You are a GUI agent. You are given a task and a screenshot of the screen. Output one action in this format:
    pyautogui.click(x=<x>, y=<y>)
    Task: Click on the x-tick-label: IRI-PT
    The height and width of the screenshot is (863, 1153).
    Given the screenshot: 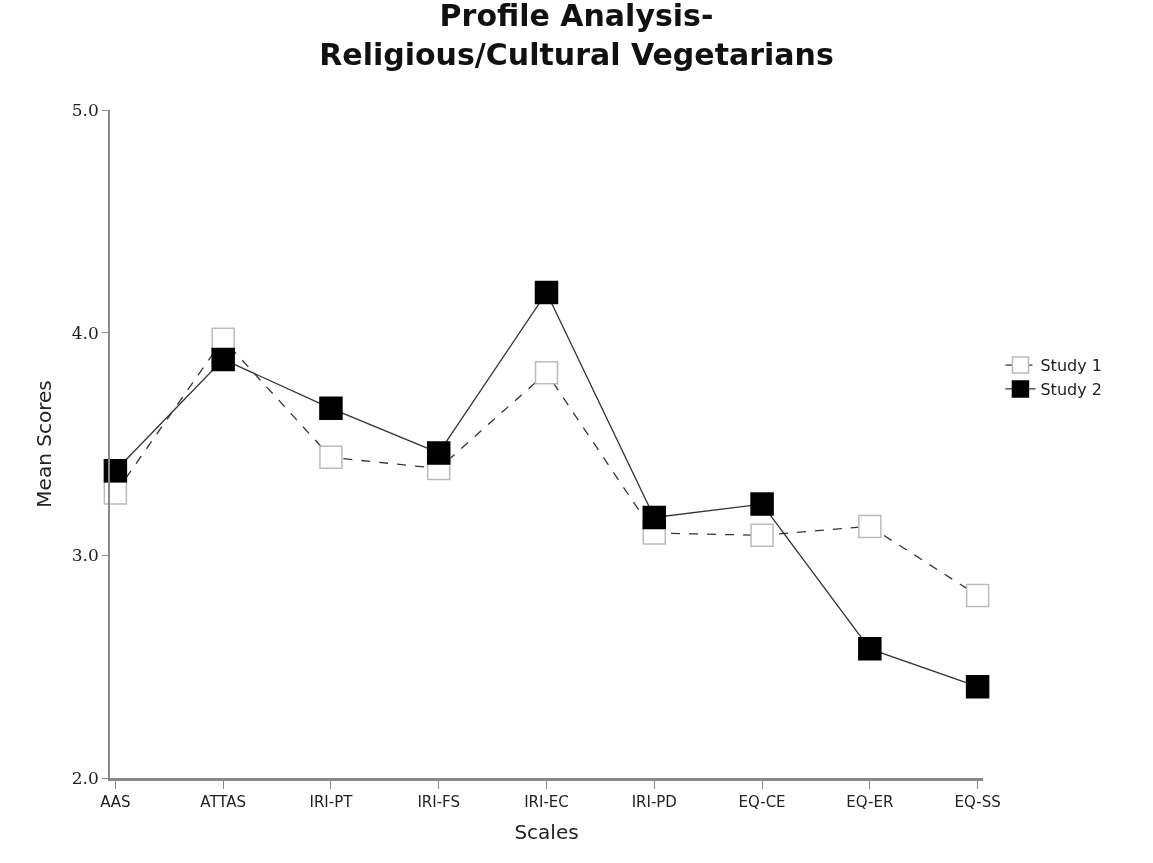 What is the action you would take?
    pyautogui.click(x=331, y=802)
    